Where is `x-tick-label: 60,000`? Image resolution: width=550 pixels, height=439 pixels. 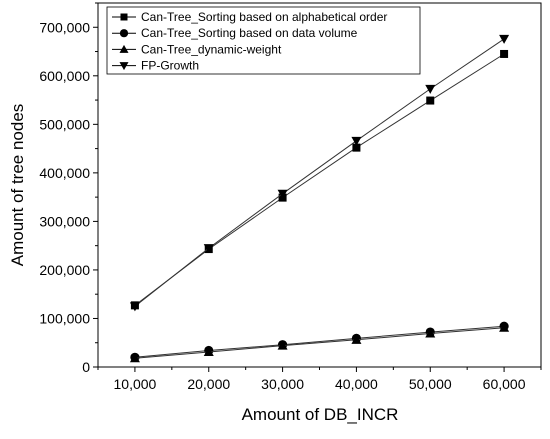 x-tick-label: 60,000 is located at coordinates (504, 384).